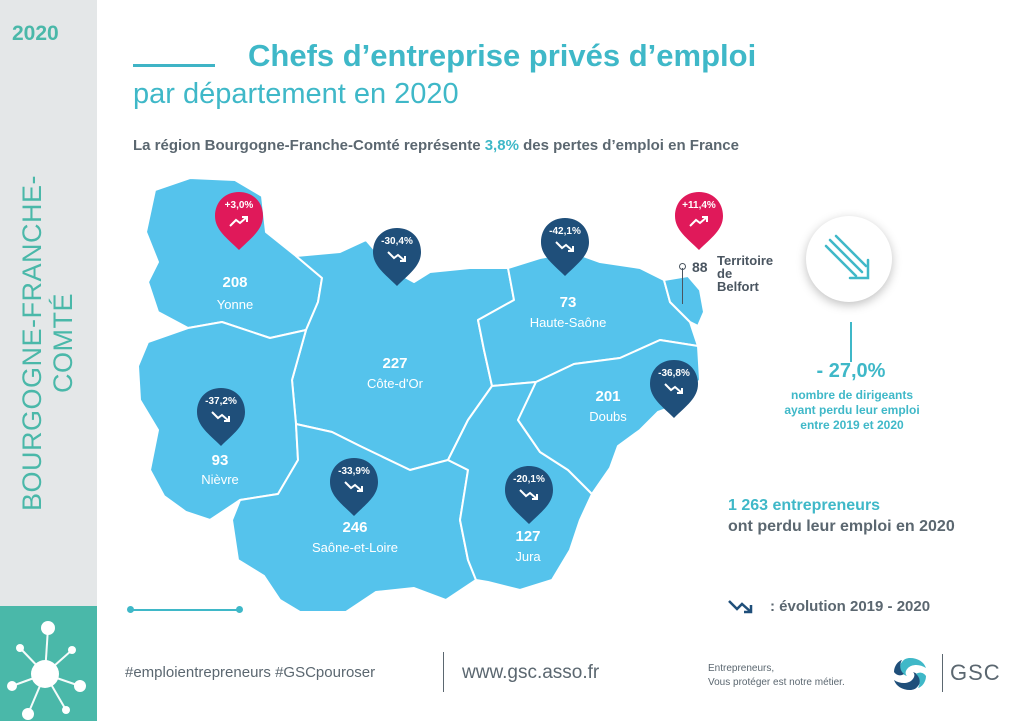  I want to click on evolution-pin-nievre: -37,2%, so click(221, 417).